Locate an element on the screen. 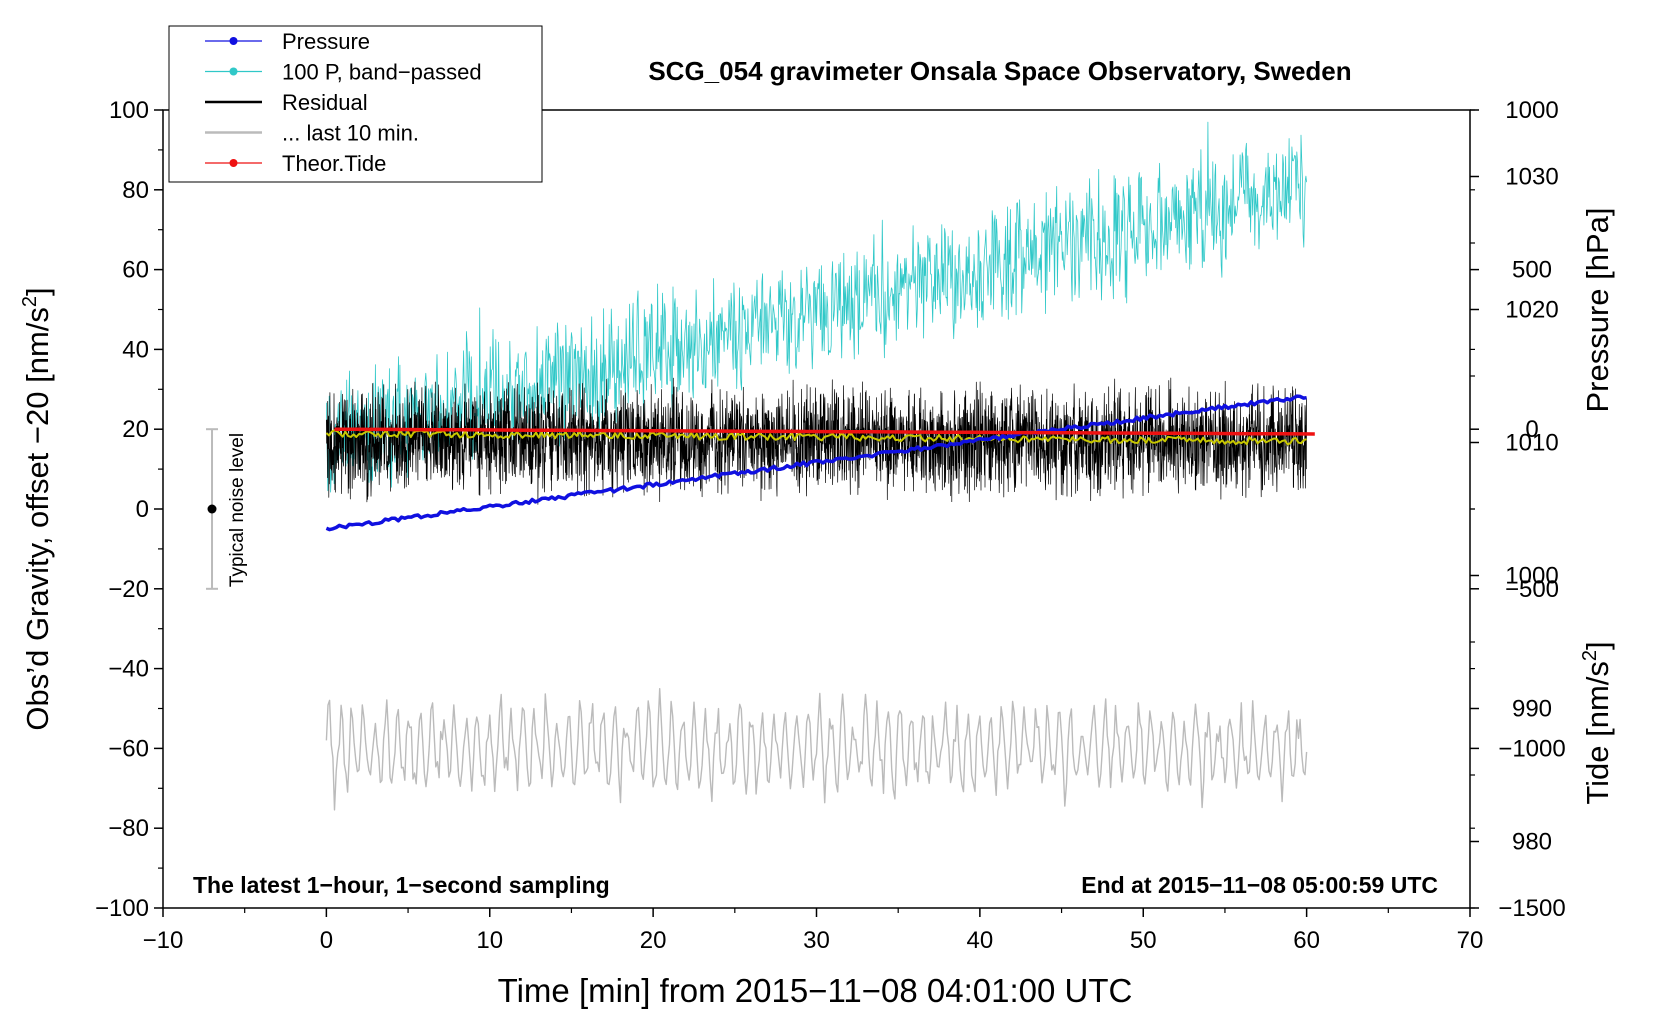 The image size is (1660, 1020). y-axis-label-left: Obs’d Gravity, offset −20 [nm/s2] is located at coordinates (37, 508).